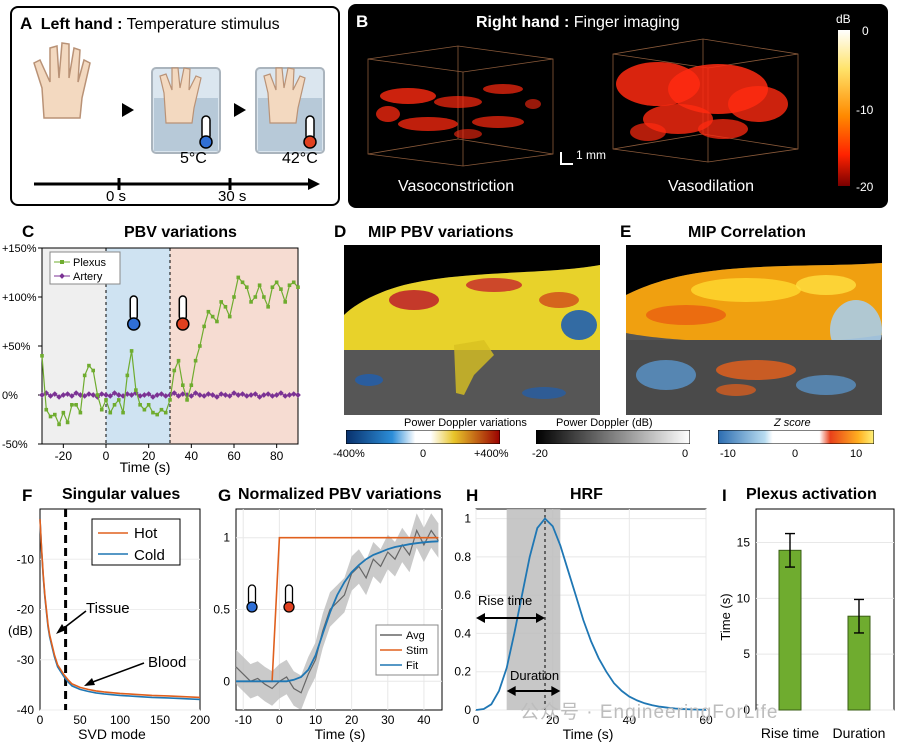 Image resolution: width=900 pixels, height=744 pixels. Describe the element at coordinates (424, 720) in the screenshot. I see `x-tick-label: 40` at that location.